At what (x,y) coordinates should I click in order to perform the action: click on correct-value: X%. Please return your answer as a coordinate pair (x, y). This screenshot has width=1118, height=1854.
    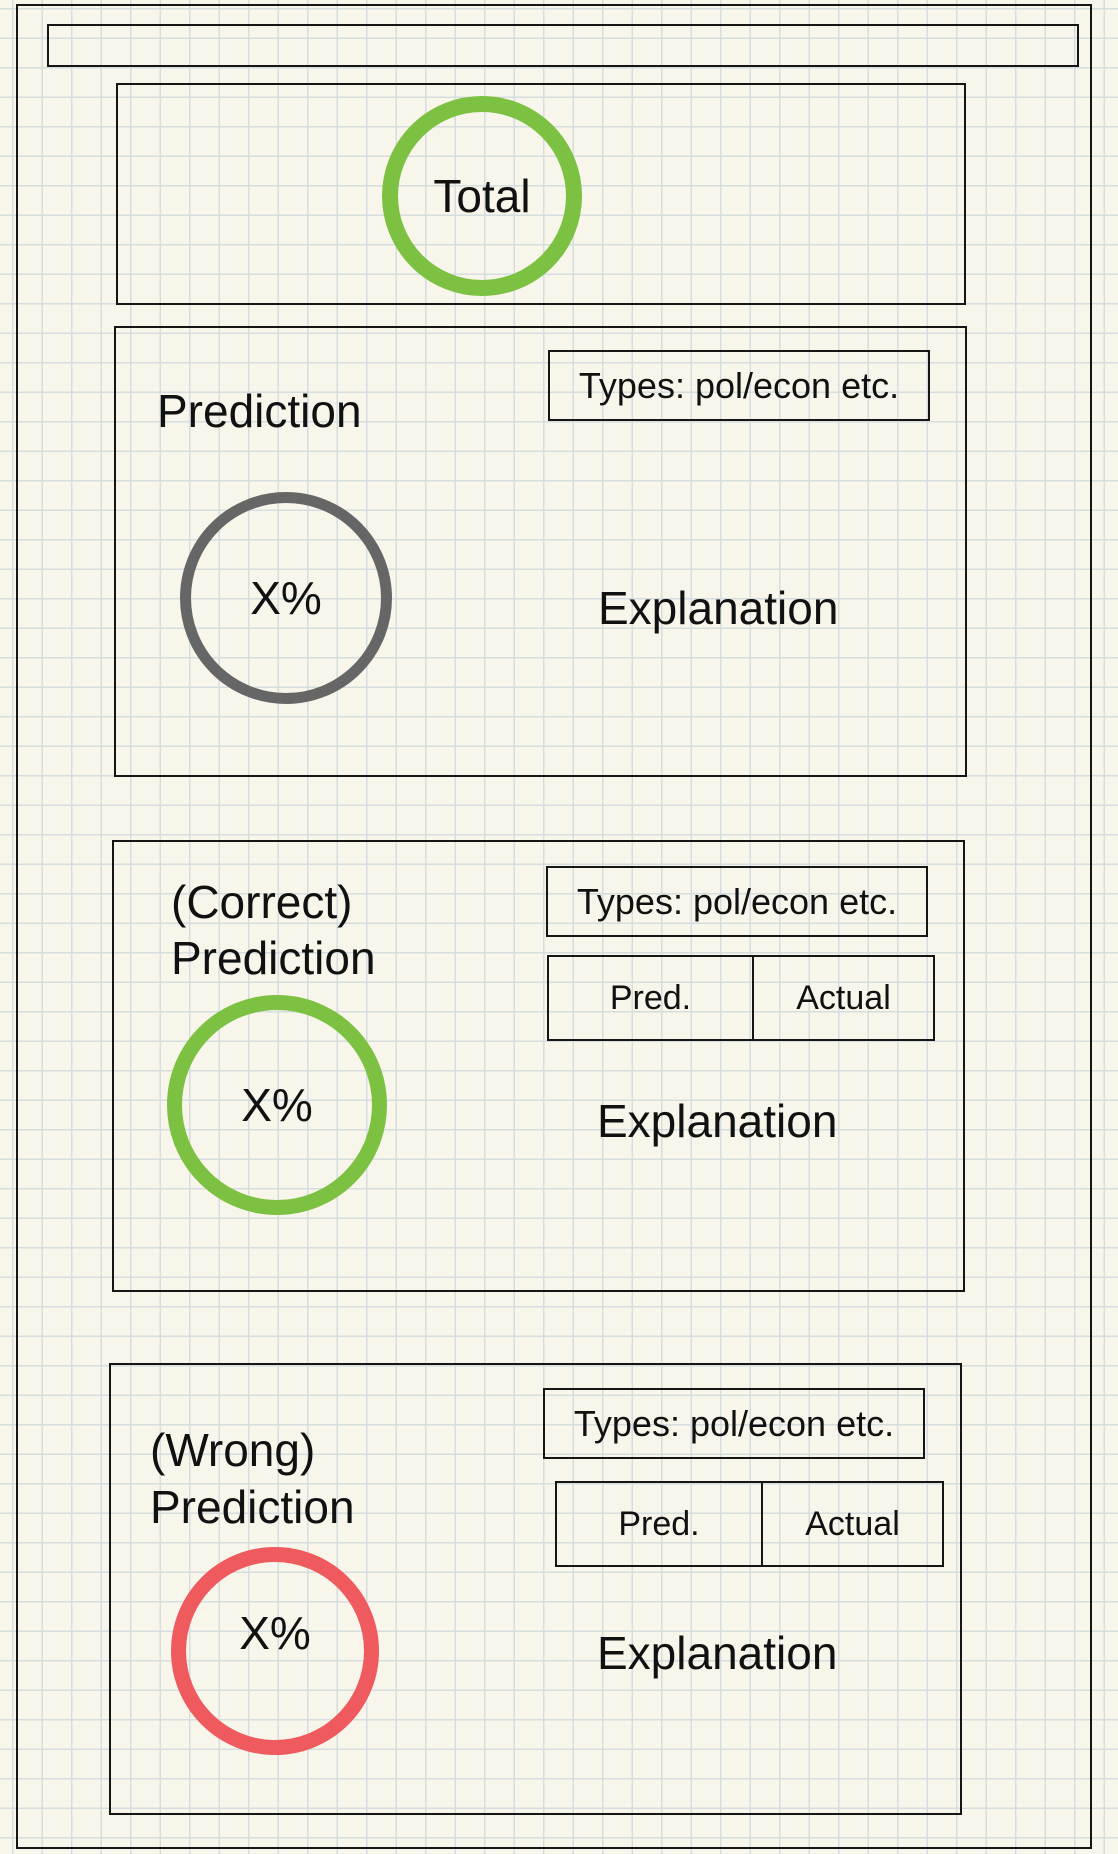
    Looking at the image, I should click on (277, 1105).